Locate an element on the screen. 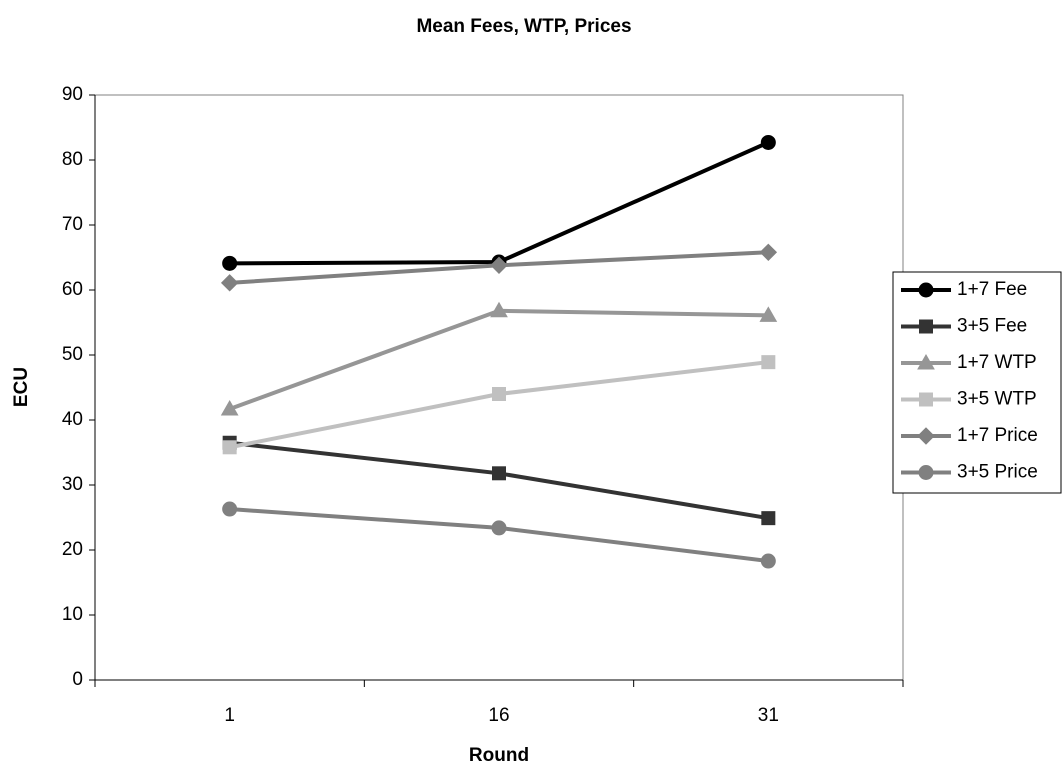  legend-label: 3+5 Fee is located at coordinates (992, 326).